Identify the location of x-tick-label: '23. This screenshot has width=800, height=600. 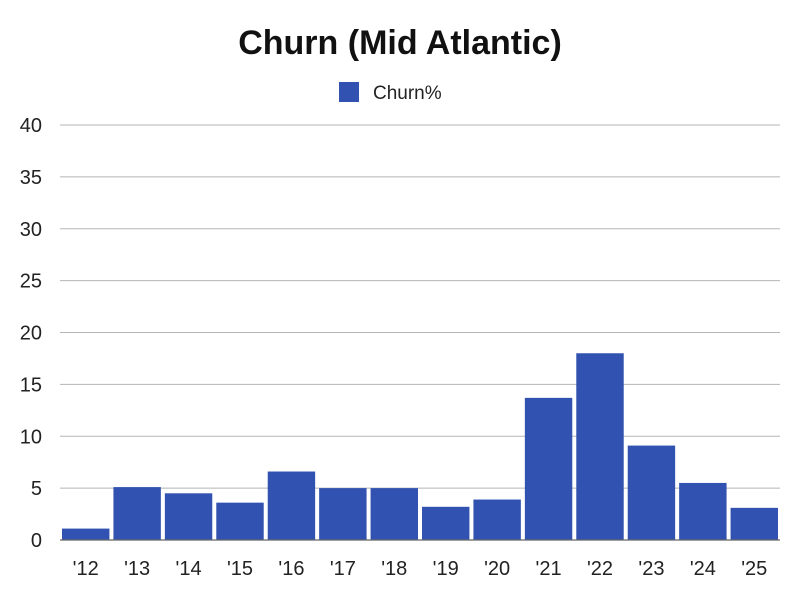
(651, 569).